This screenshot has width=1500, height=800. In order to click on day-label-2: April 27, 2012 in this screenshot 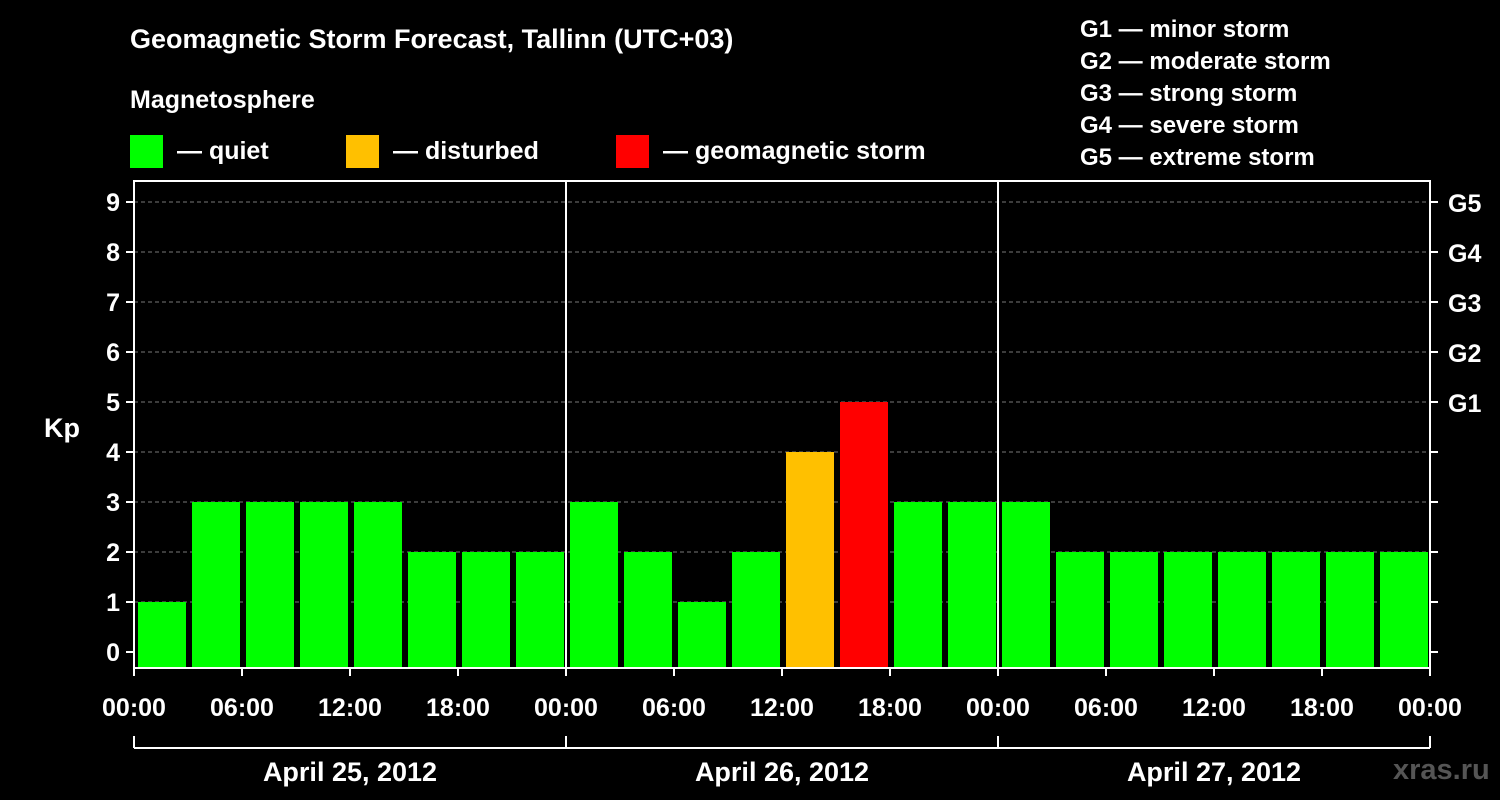, I will do `click(1214, 772)`.